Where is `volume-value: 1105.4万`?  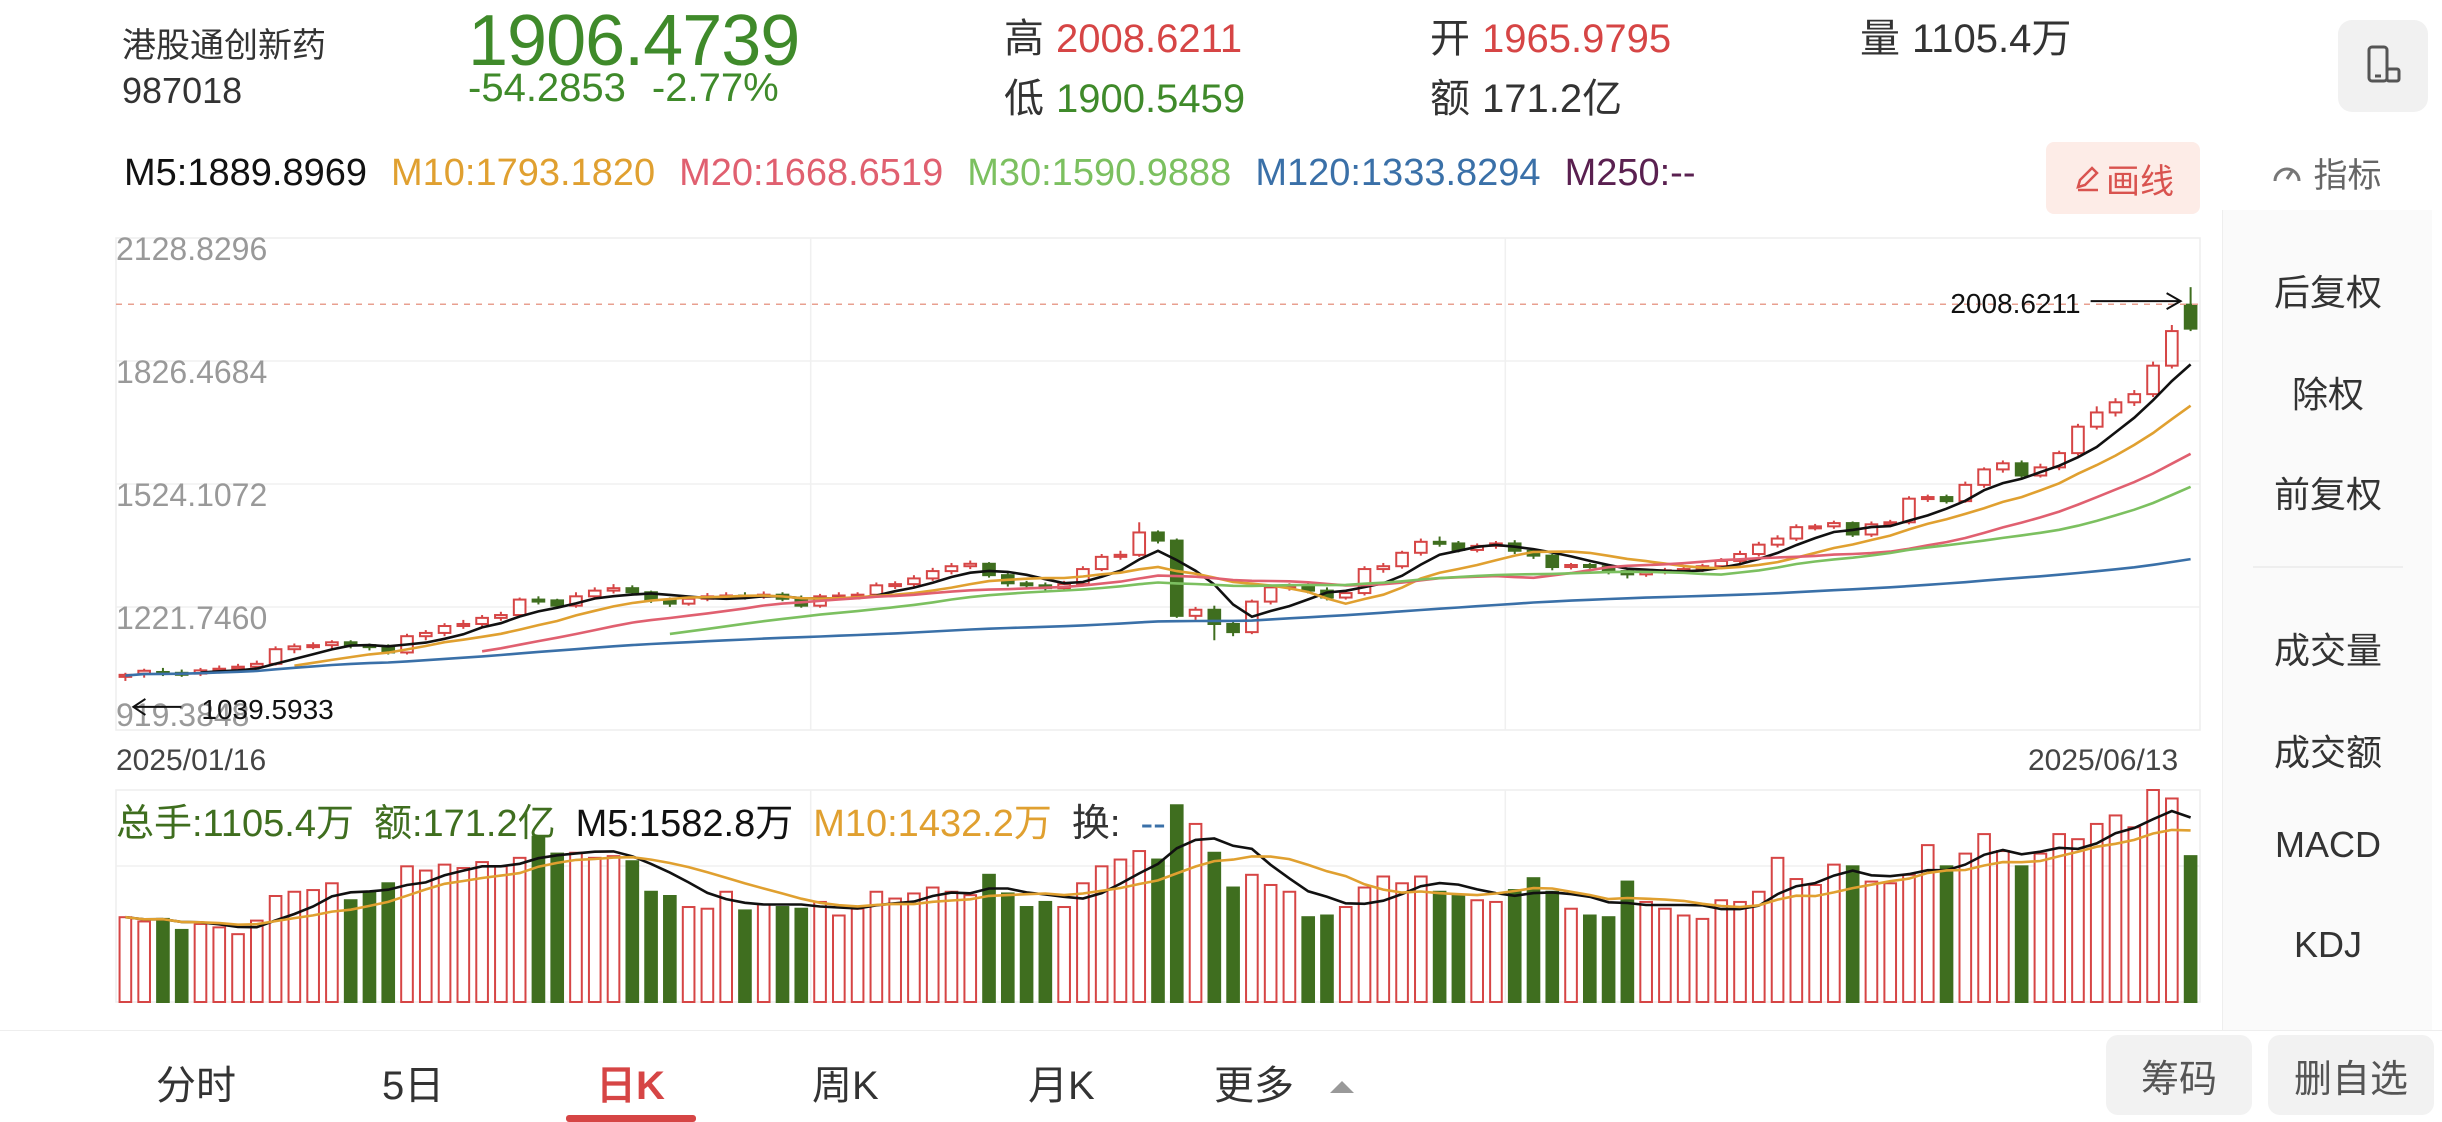
volume-value: 1105.4万 is located at coordinates (1992, 39).